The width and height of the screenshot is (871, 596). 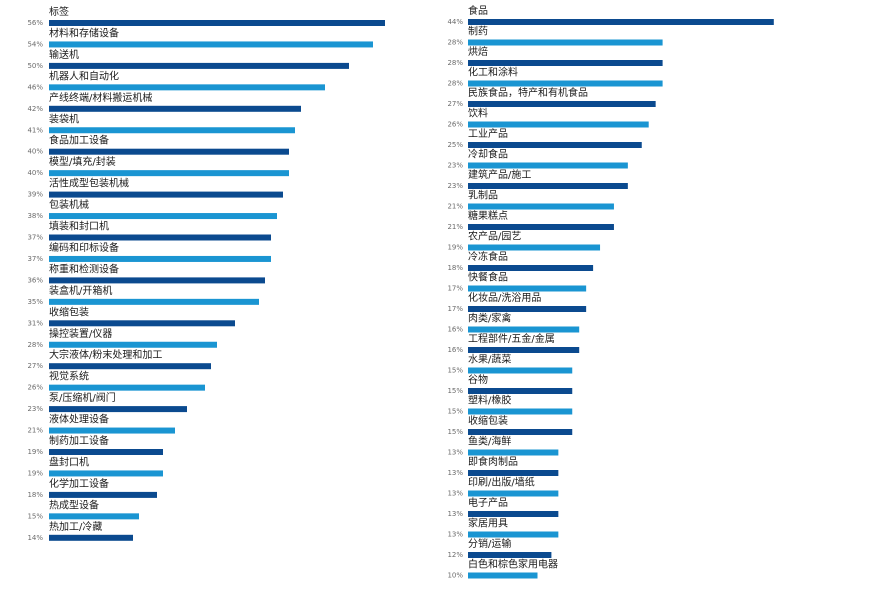 I want to click on category-label: 操控装置/仪器, so click(x=80, y=333).